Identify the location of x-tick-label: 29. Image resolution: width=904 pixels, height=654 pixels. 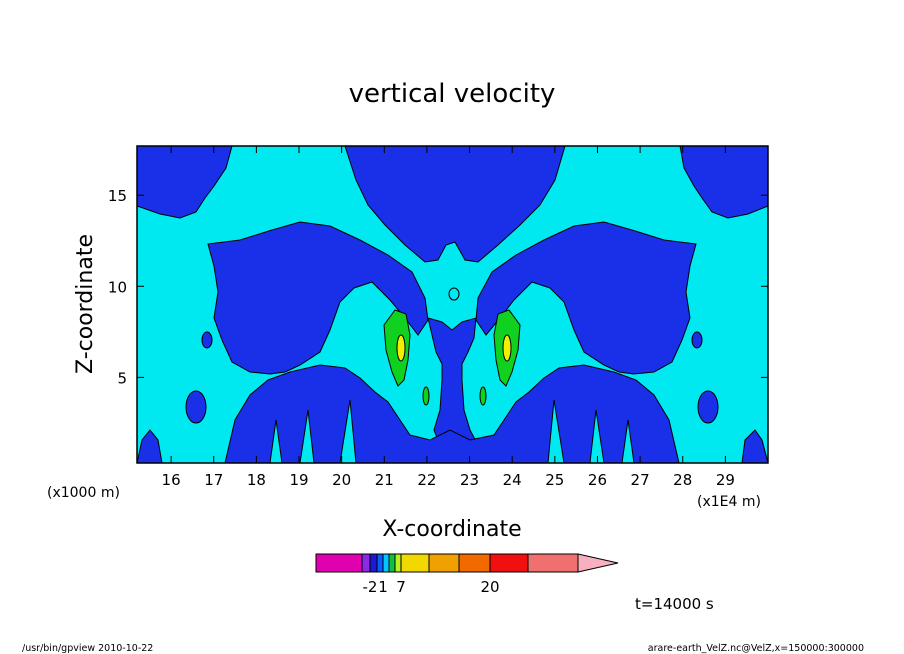
(725, 480).